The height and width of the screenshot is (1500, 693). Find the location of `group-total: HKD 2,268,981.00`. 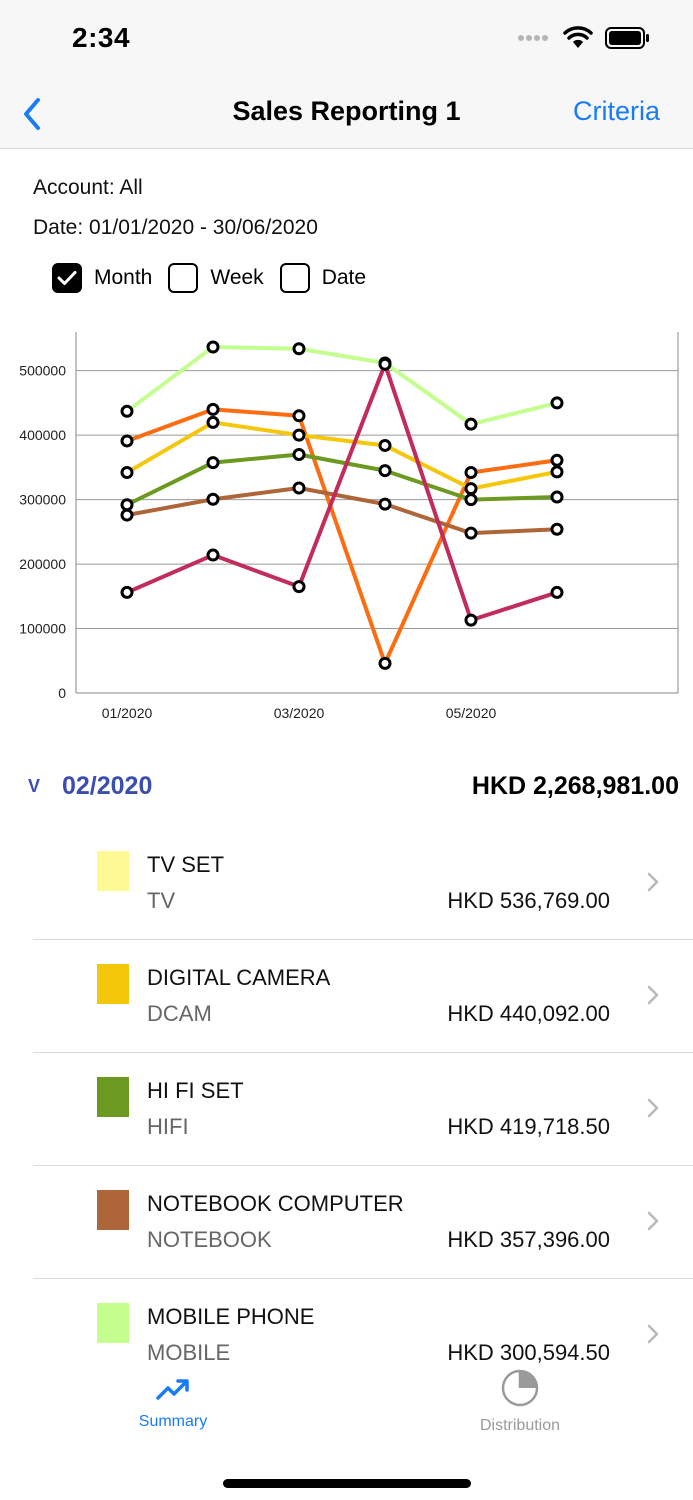

group-total: HKD 2,268,981.00 is located at coordinates (575, 786).